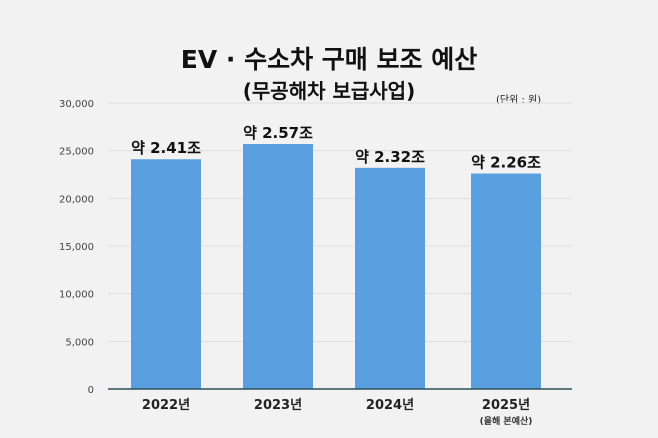  Describe the element at coordinates (329, 59) in the screenshot. I see `chart-title: EV · 수소차 구매 보조 예산` at that location.